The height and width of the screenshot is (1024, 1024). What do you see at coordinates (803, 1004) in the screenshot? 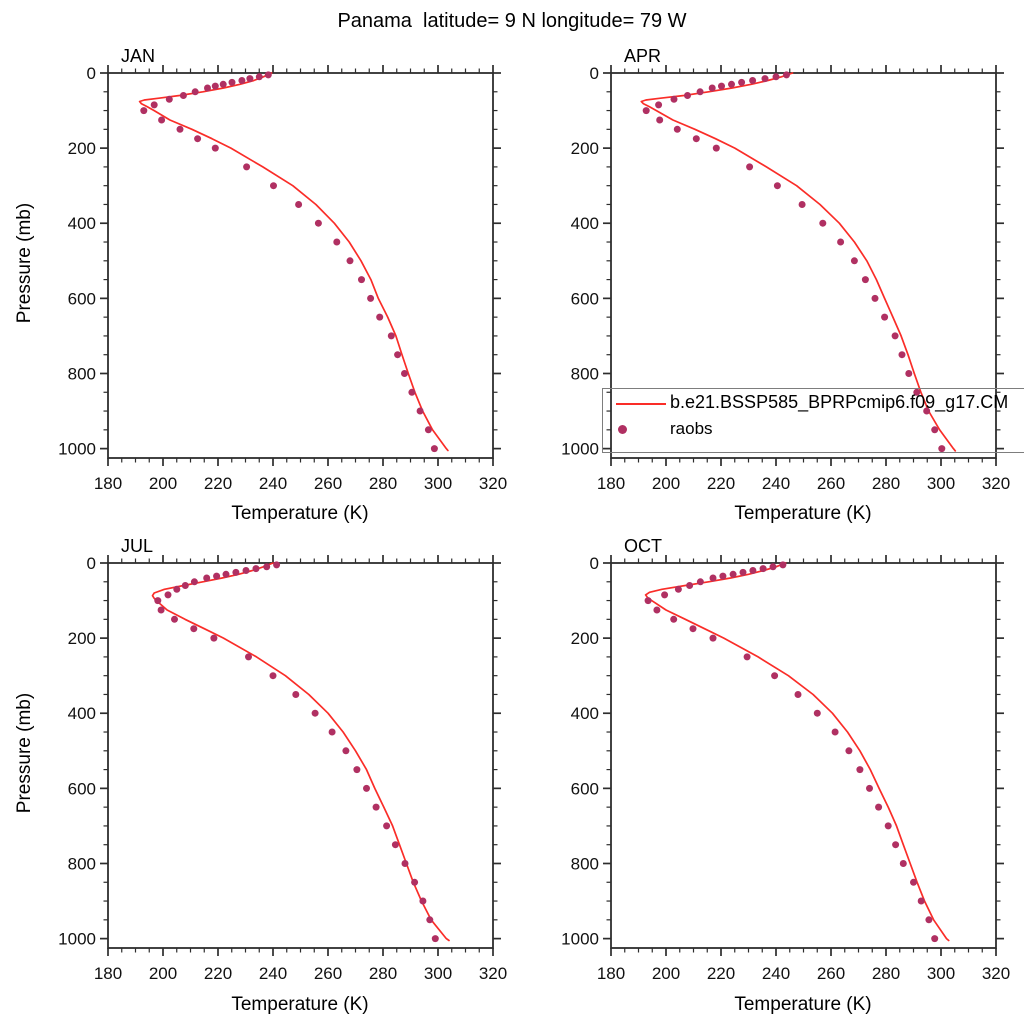
I see `x-axis-title-oct: Temperature (K)` at bounding box center [803, 1004].